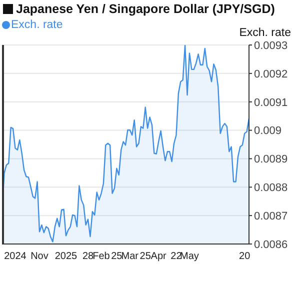  I want to click on x-tick-label: Mar, so click(130, 256).